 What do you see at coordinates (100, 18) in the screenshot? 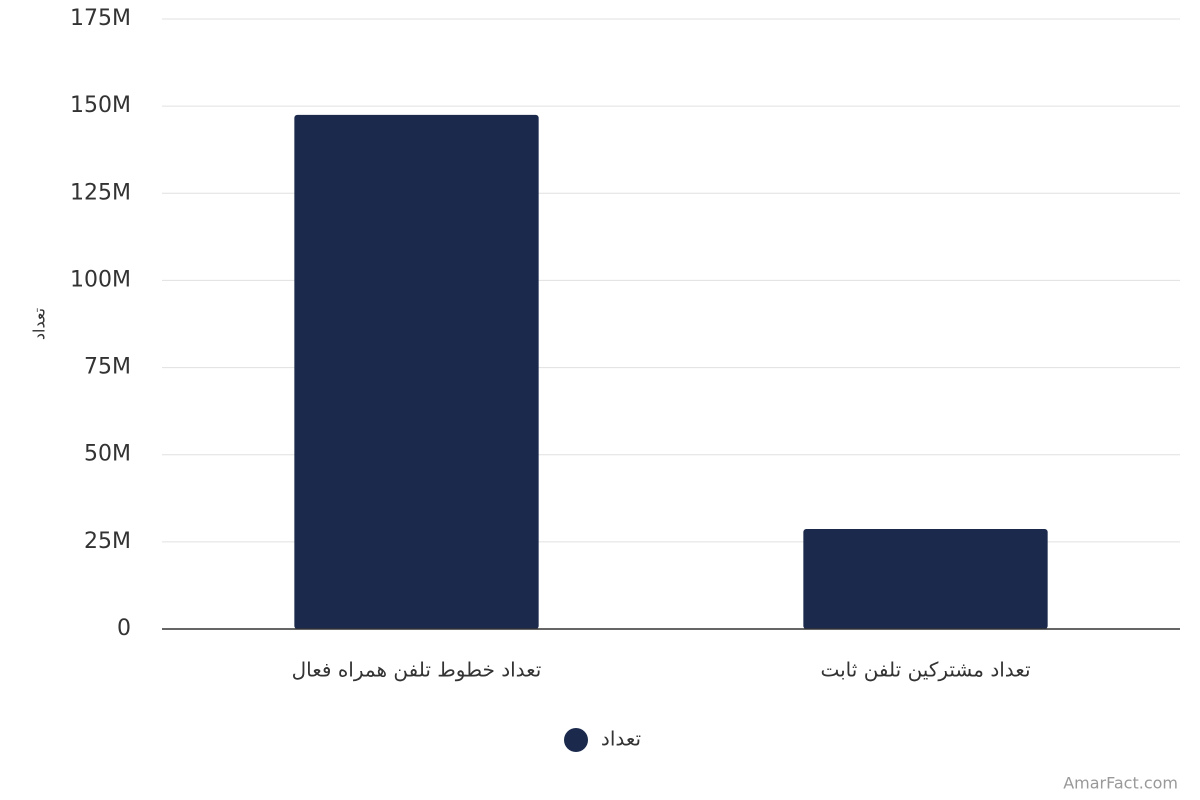
I see `y-tick-label: 175M` at bounding box center [100, 18].